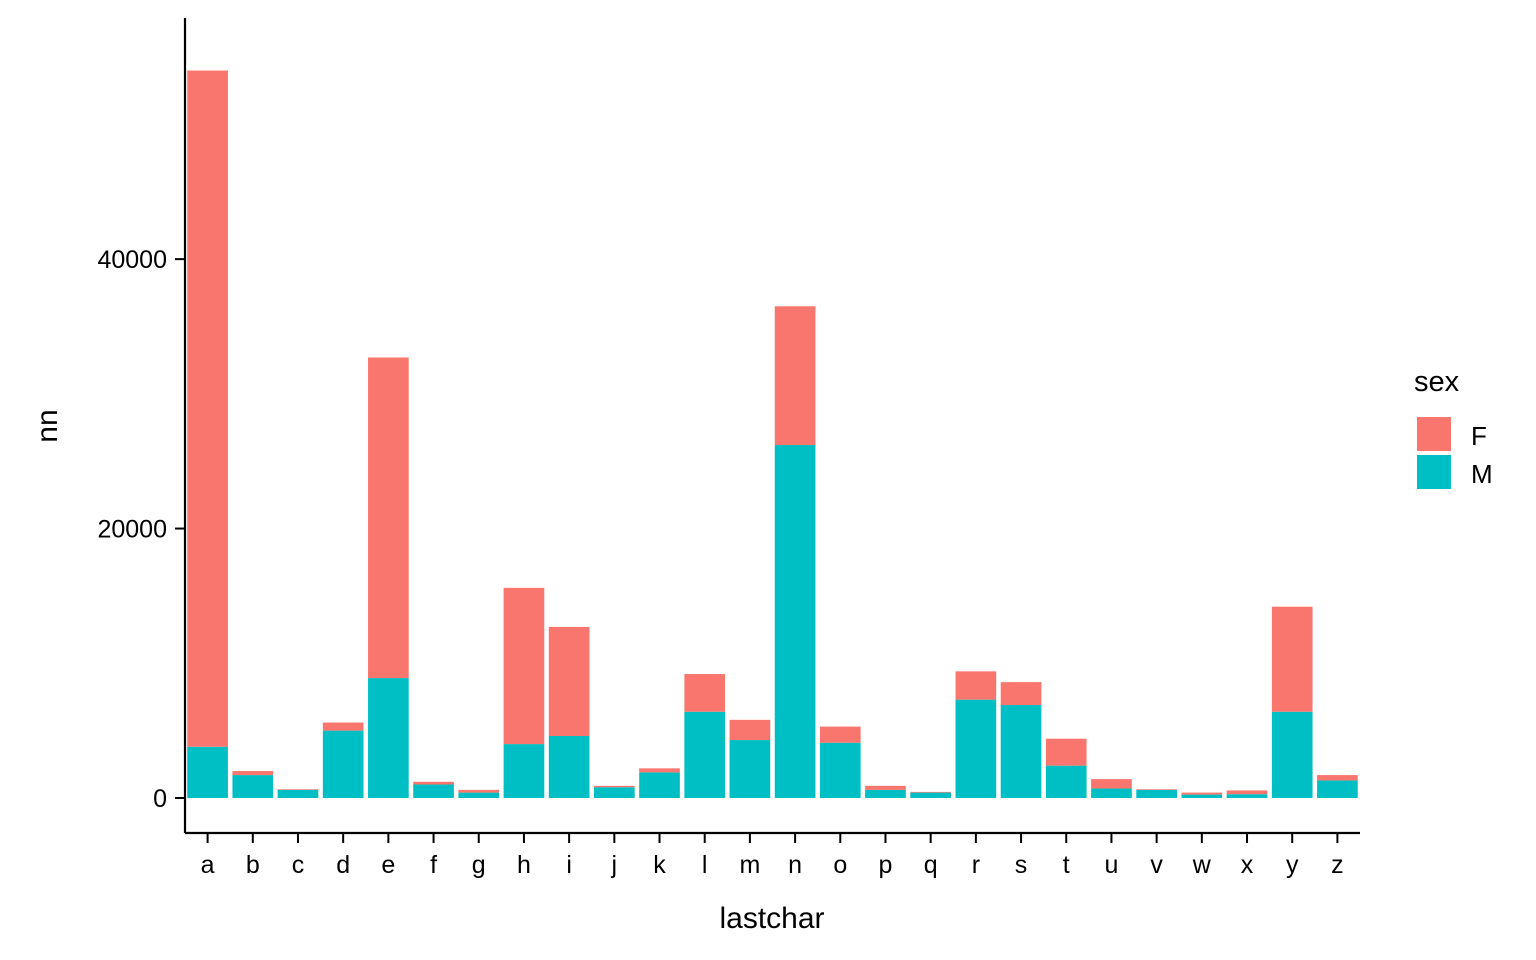 This screenshot has width=1536, height=960. What do you see at coordinates (1111, 865) in the screenshot?
I see `x-tick-label: u` at bounding box center [1111, 865].